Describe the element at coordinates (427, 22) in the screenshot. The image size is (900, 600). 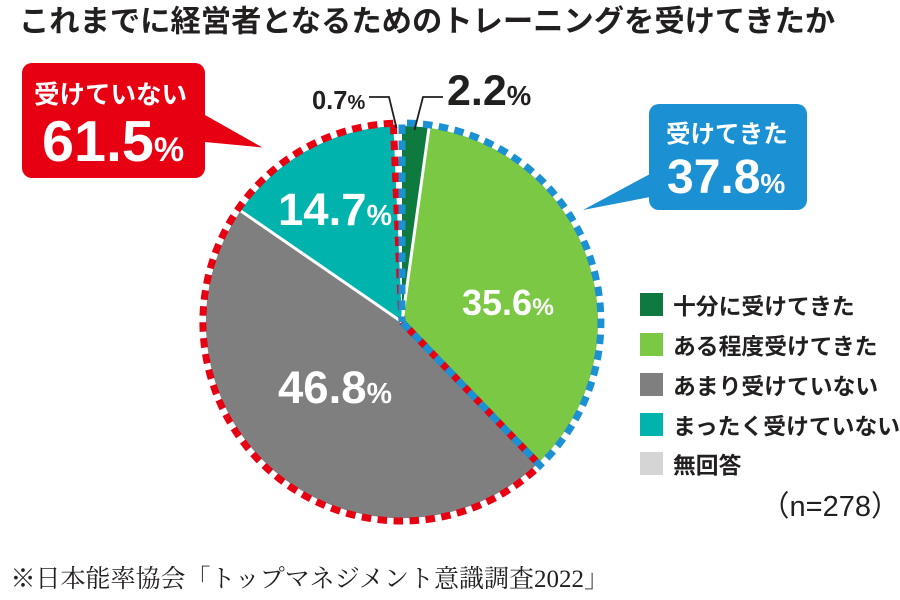
I see `svg-text: これまでに経営者となるためのトレーニングを受けてきたか` at that location.